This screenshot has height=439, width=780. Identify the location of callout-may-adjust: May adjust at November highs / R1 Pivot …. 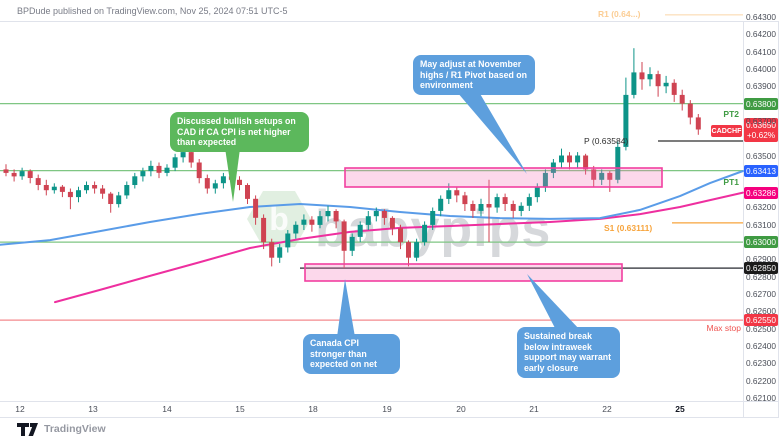
(474, 75).